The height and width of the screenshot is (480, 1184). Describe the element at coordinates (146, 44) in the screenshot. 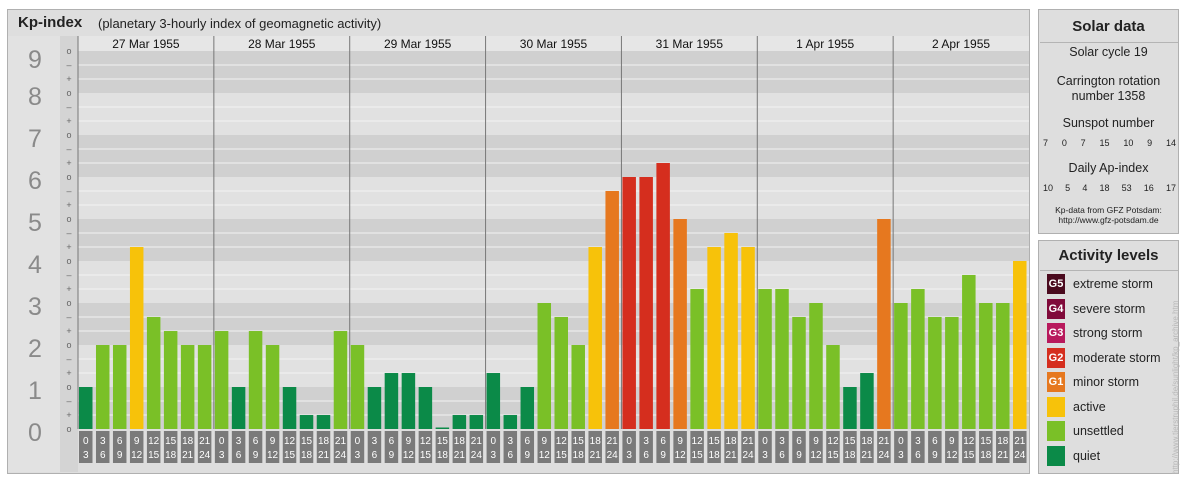

I see `day-label: 27 Mar 1955` at that location.